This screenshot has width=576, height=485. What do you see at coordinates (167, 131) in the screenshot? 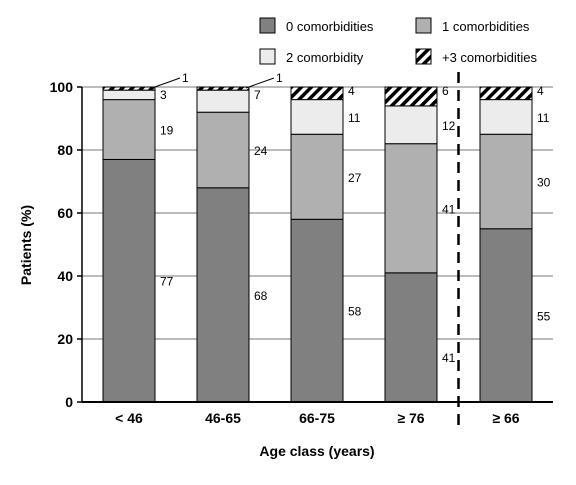
I see `data-label: 19` at bounding box center [167, 131].